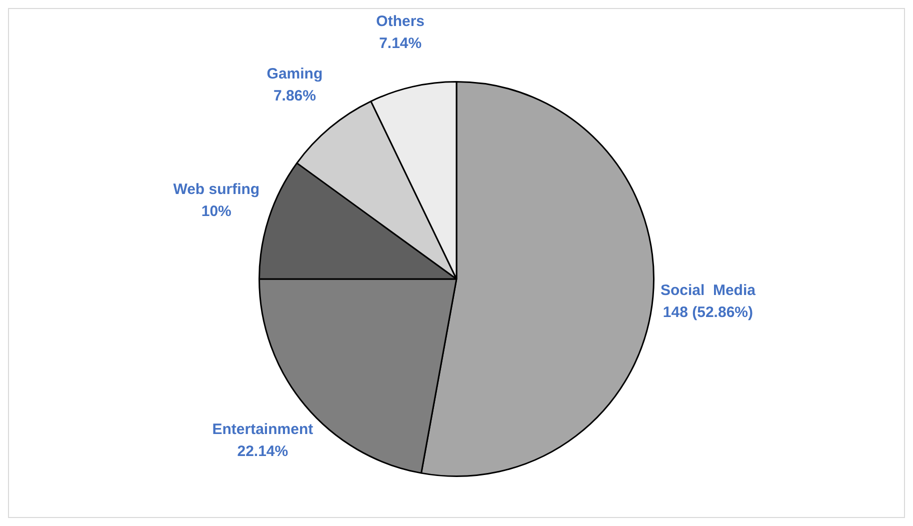  Describe the element at coordinates (708, 290) in the screenshot. I see `slice-label: Social Media` at that location.